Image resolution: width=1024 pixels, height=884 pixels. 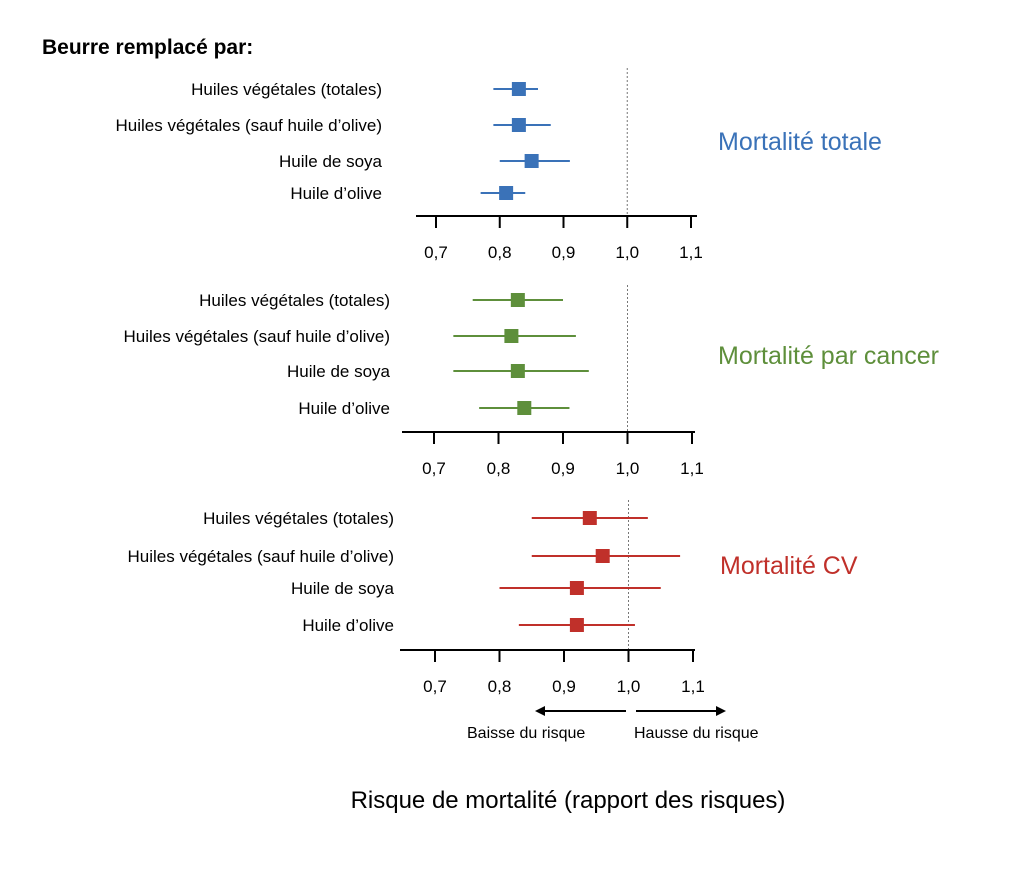 What do you see at coordinates (147, 47) in the screenshot?
I see `chart-title: Beurre remplacé par:` at bounding box center [147, 47].